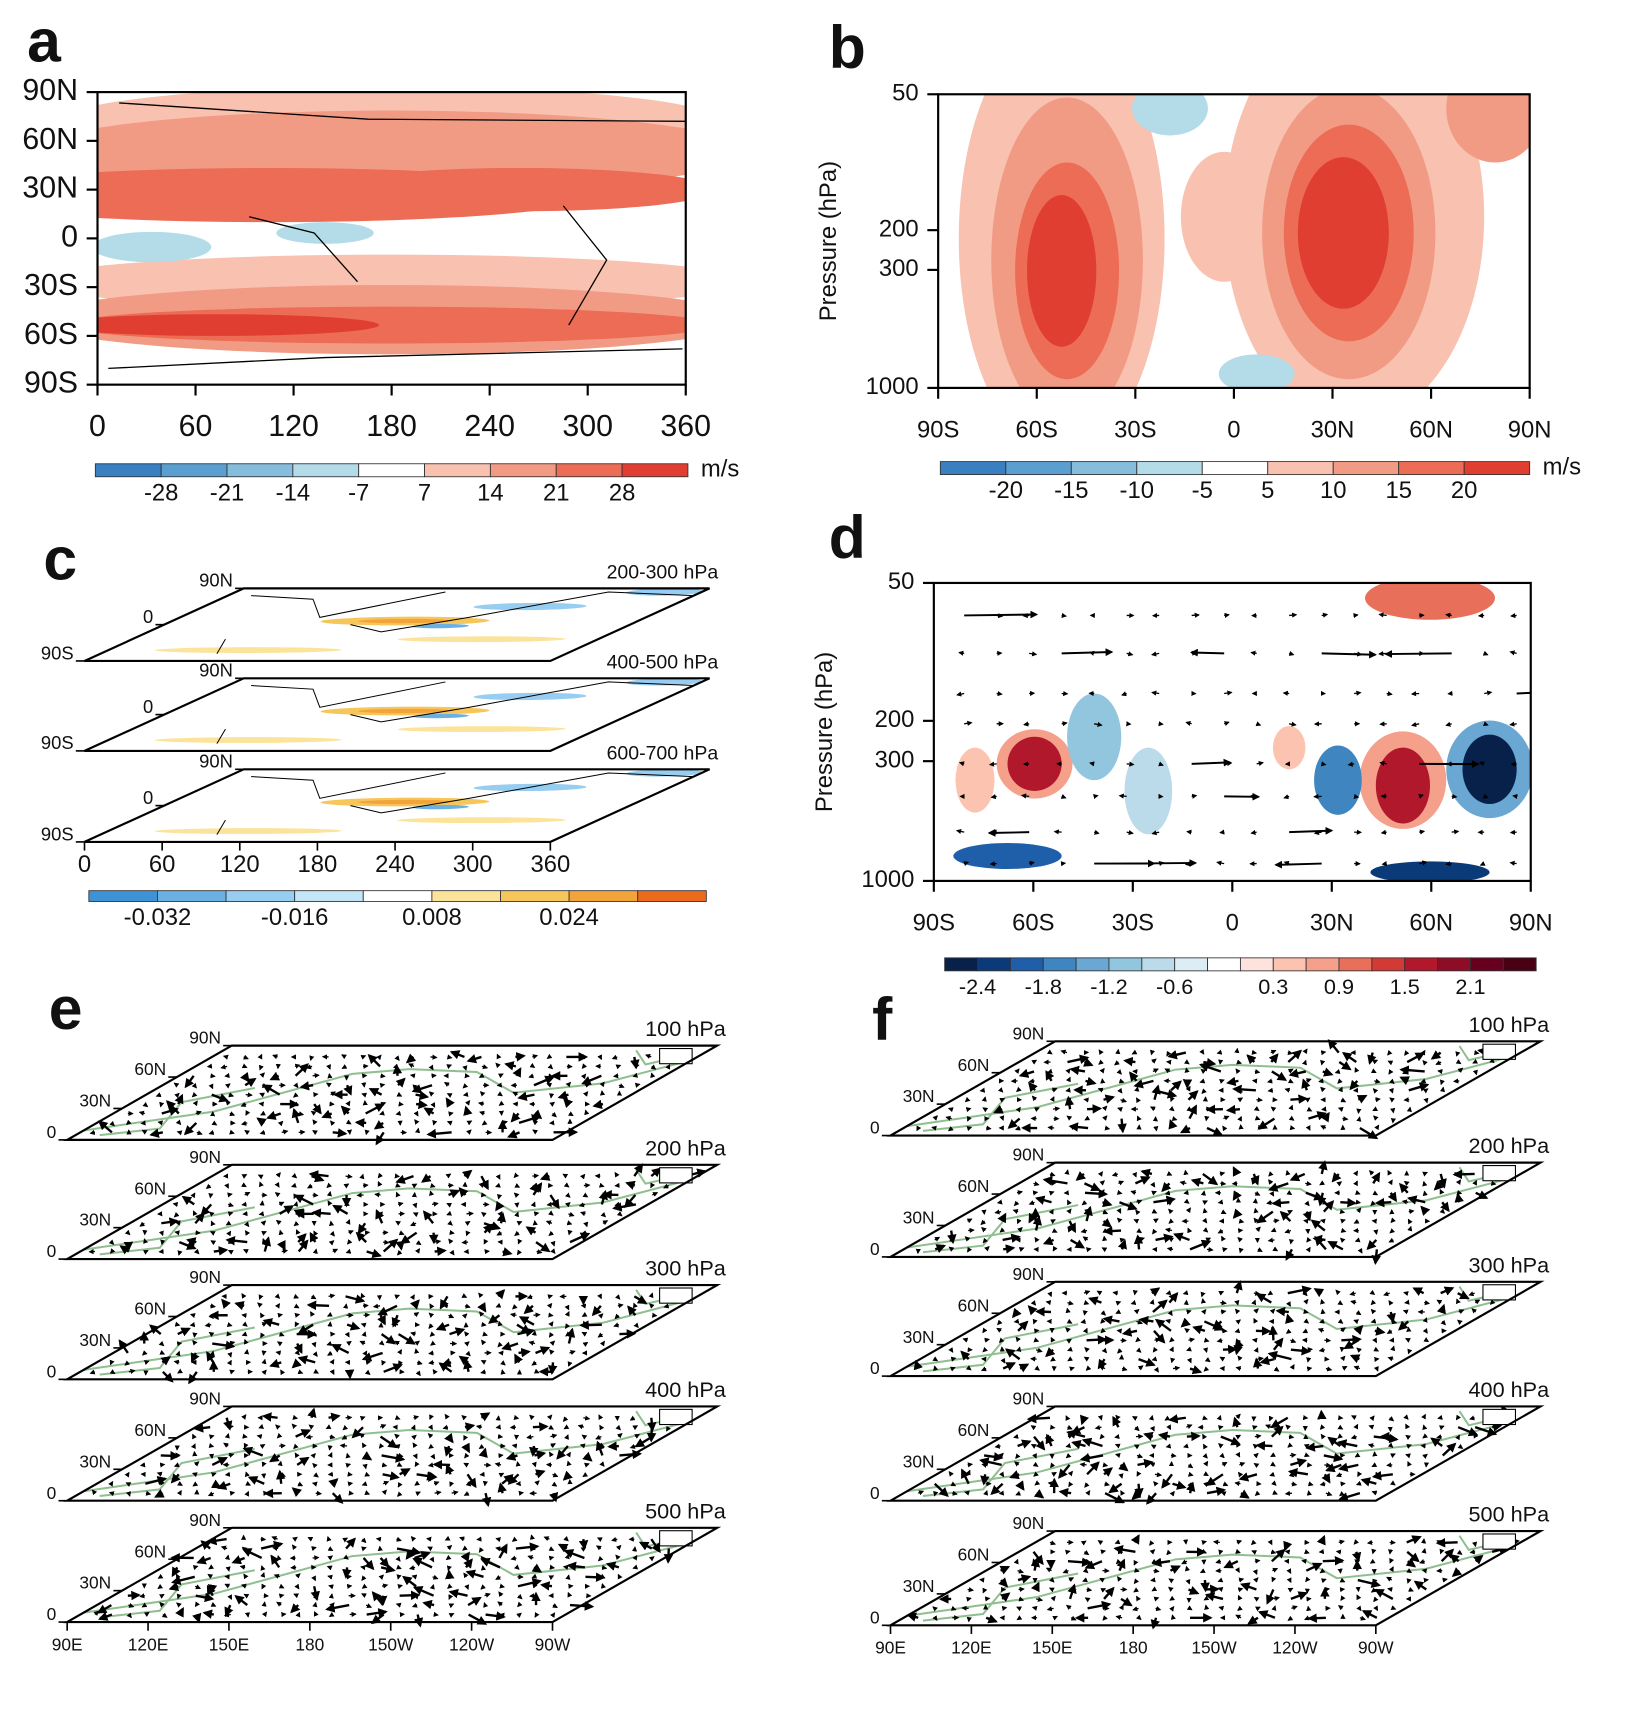 The image size is (1625, 1712). Describe the element at coordinates (895, 719) in the screenshot. I see `y-tick-label: 200` at that location.